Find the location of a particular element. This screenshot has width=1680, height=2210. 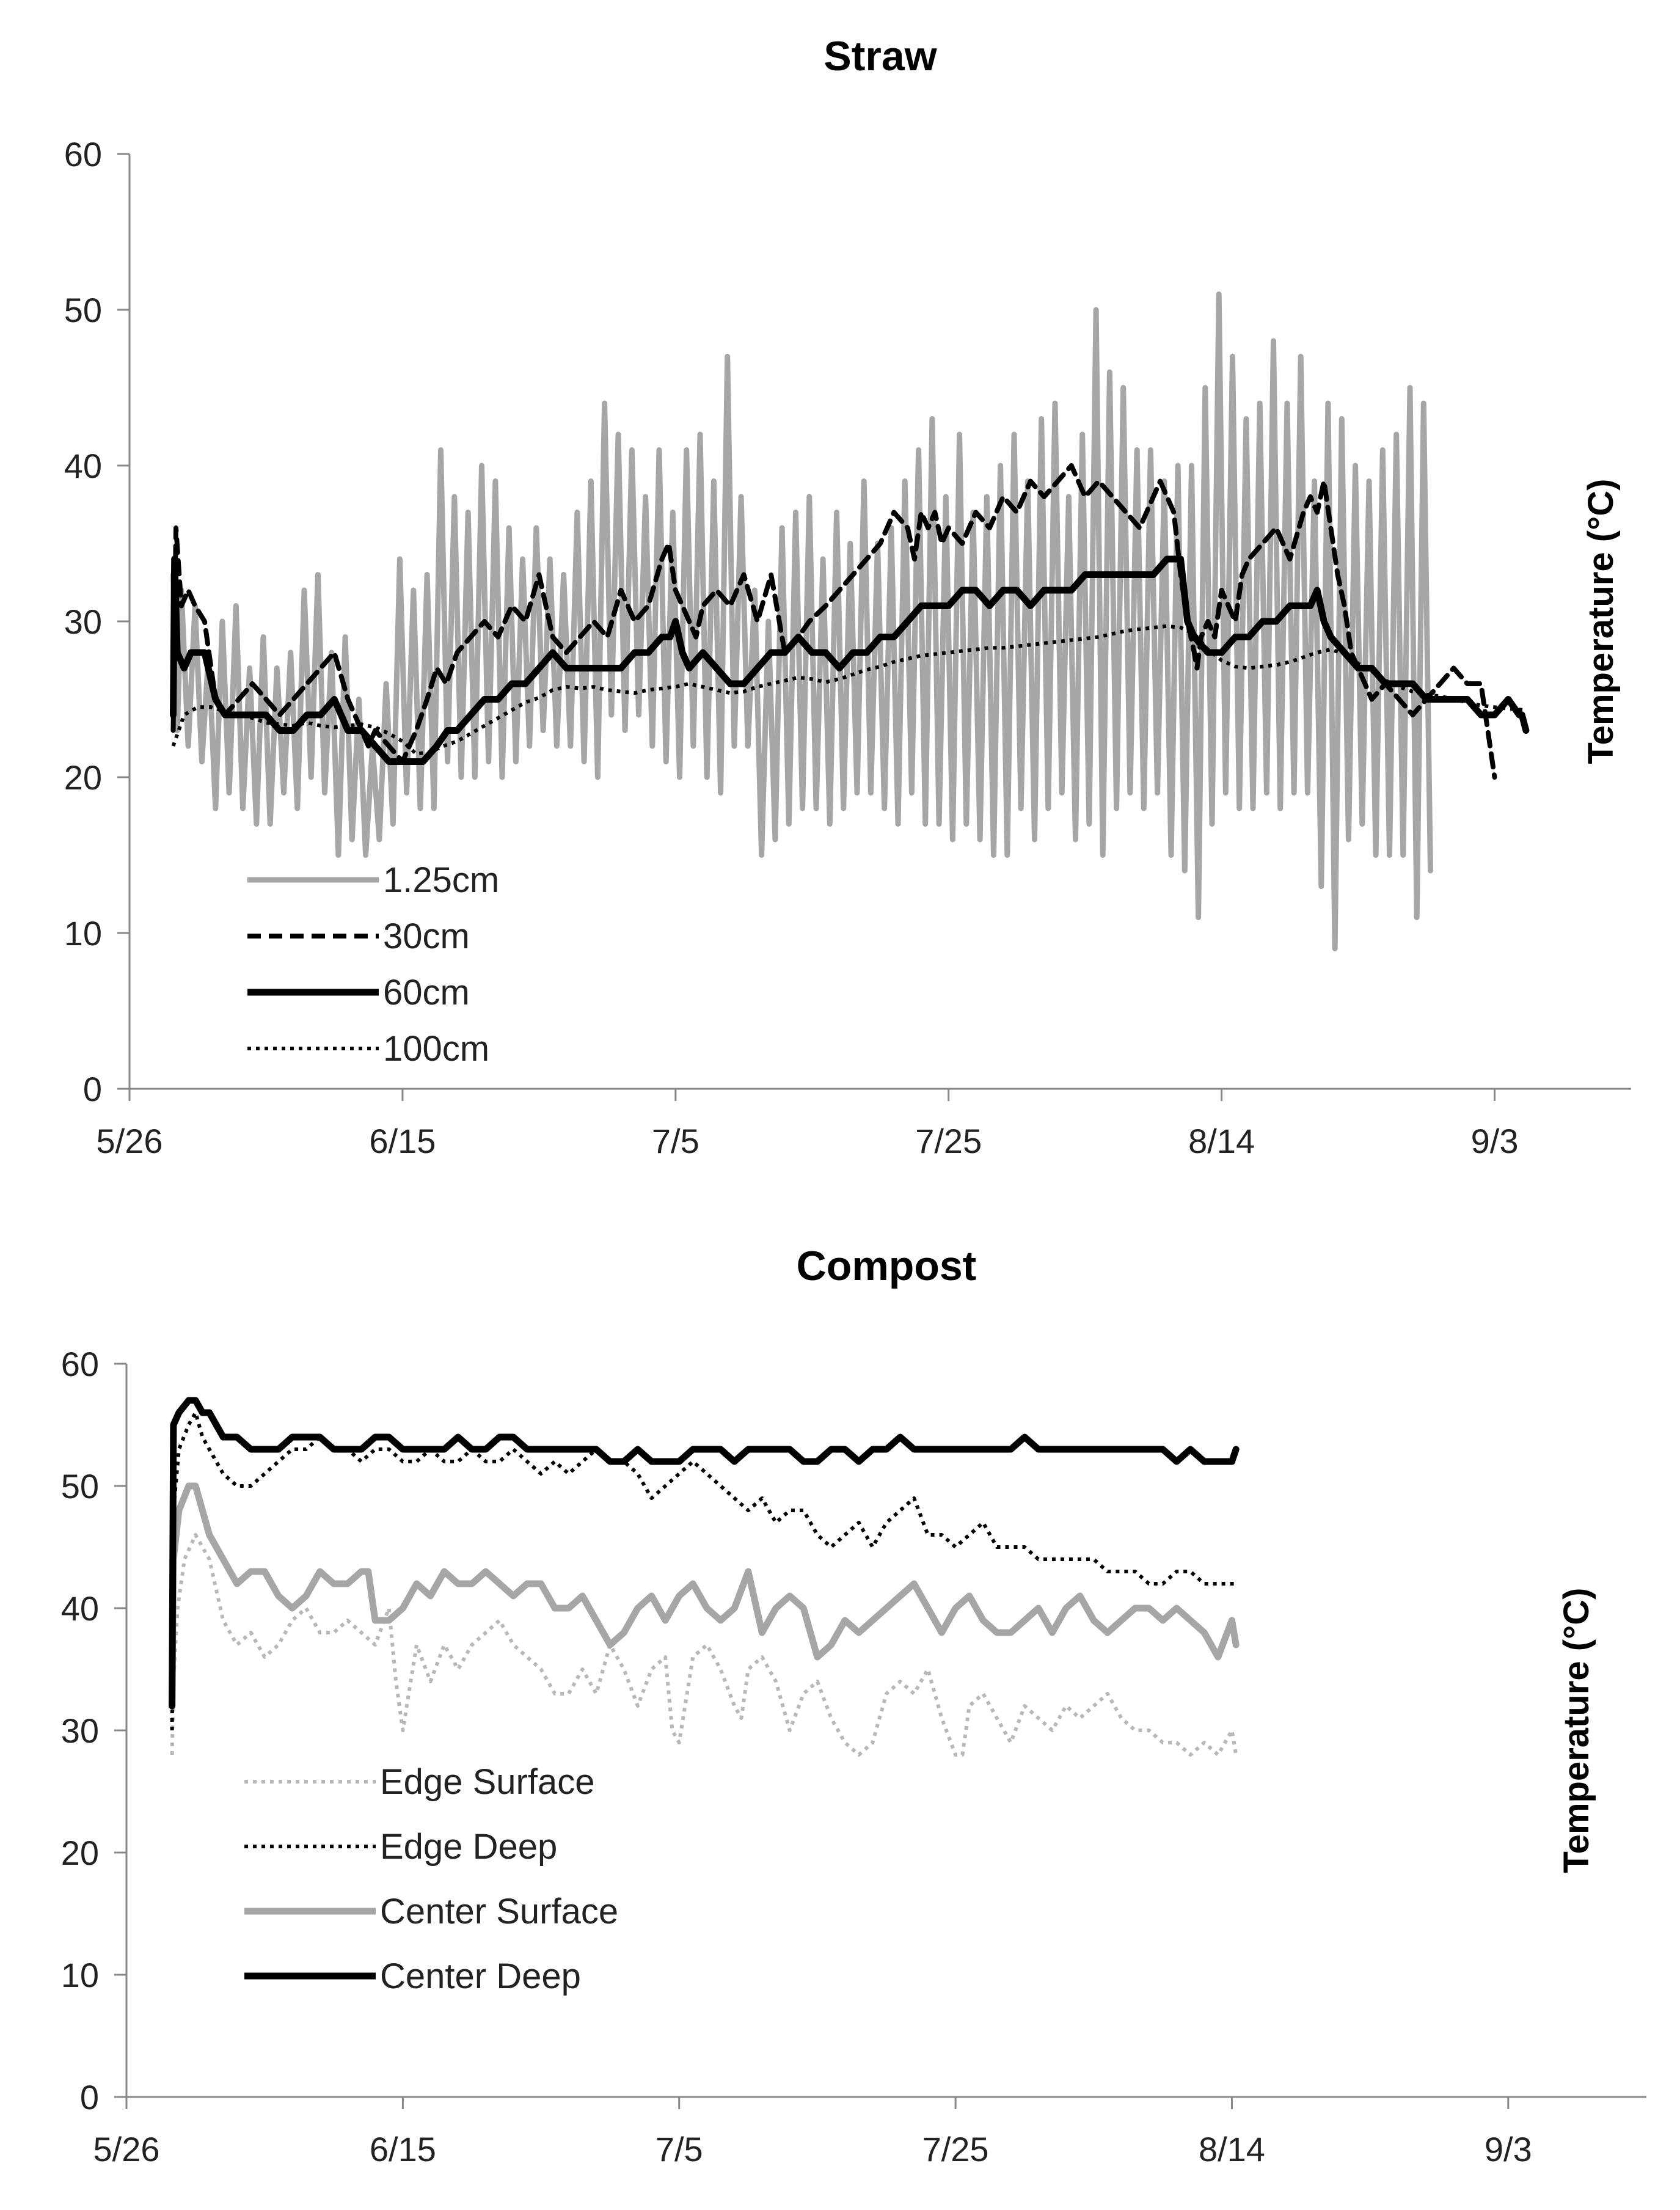

series-line-30cm is located at coordinates (834, 621).